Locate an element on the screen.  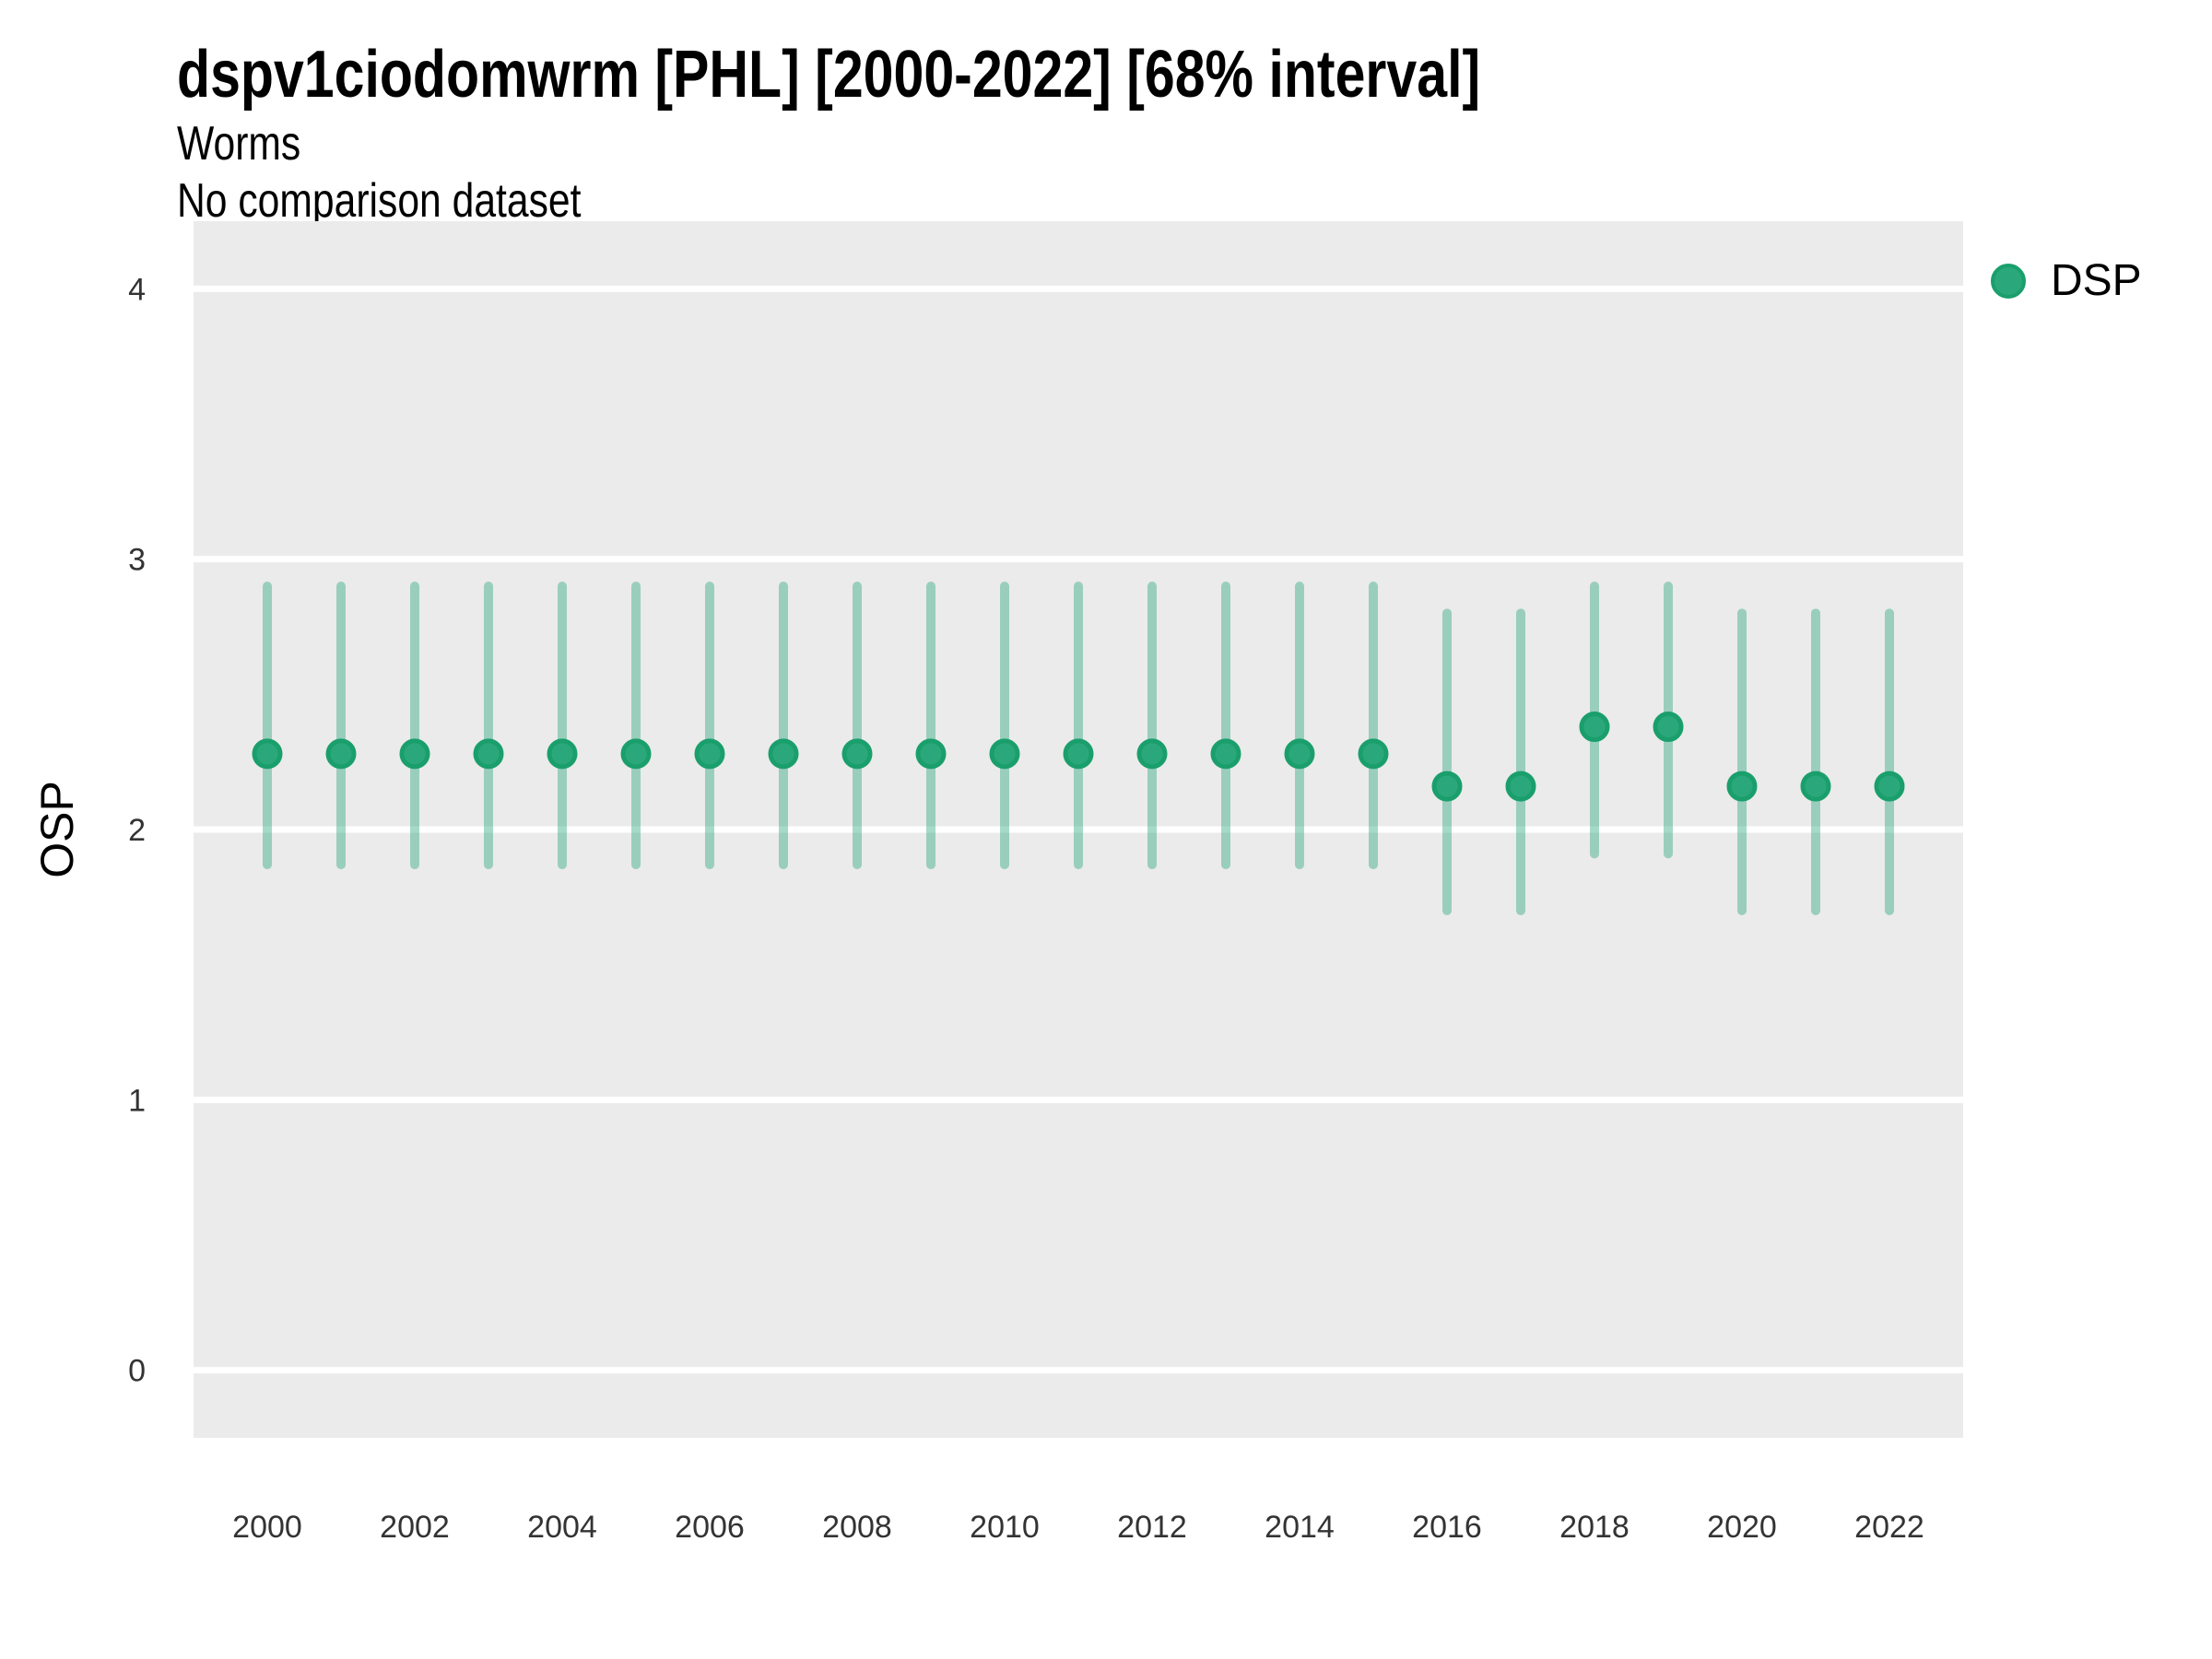
point-2016 is located at coordinates (1447, 786).